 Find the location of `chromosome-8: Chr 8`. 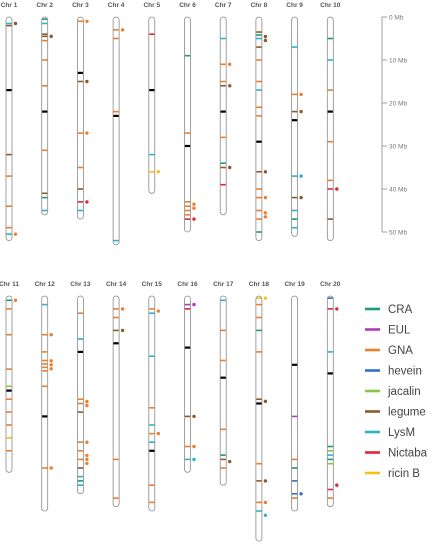

chromosome-8: Chr 8 is located at coordinates (259, 122).